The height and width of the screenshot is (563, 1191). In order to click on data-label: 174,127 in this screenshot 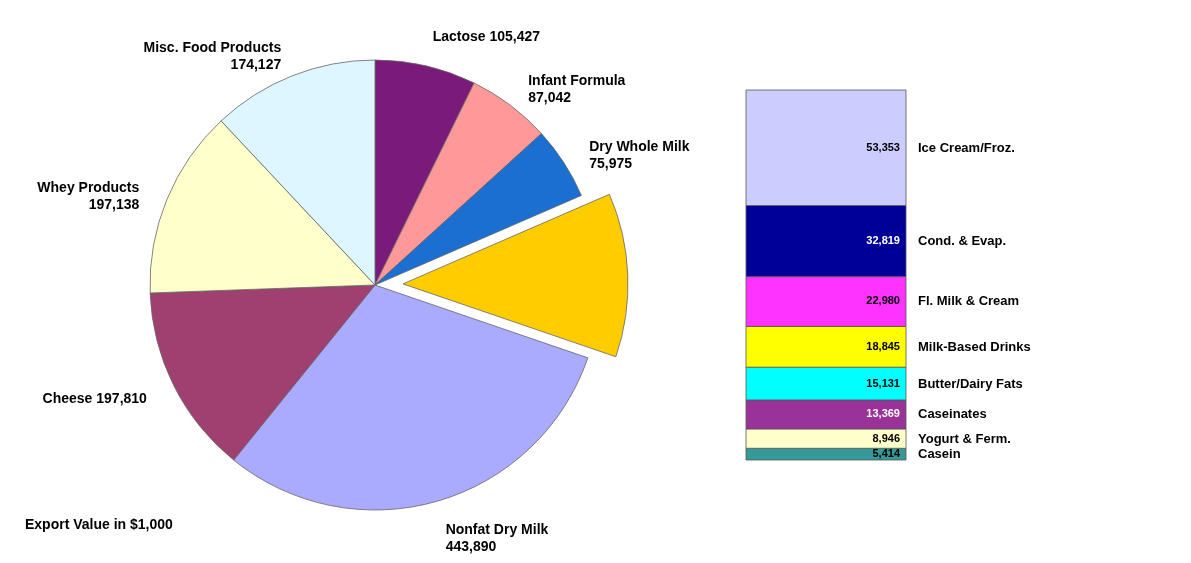, I will do `click(256, 63)`.